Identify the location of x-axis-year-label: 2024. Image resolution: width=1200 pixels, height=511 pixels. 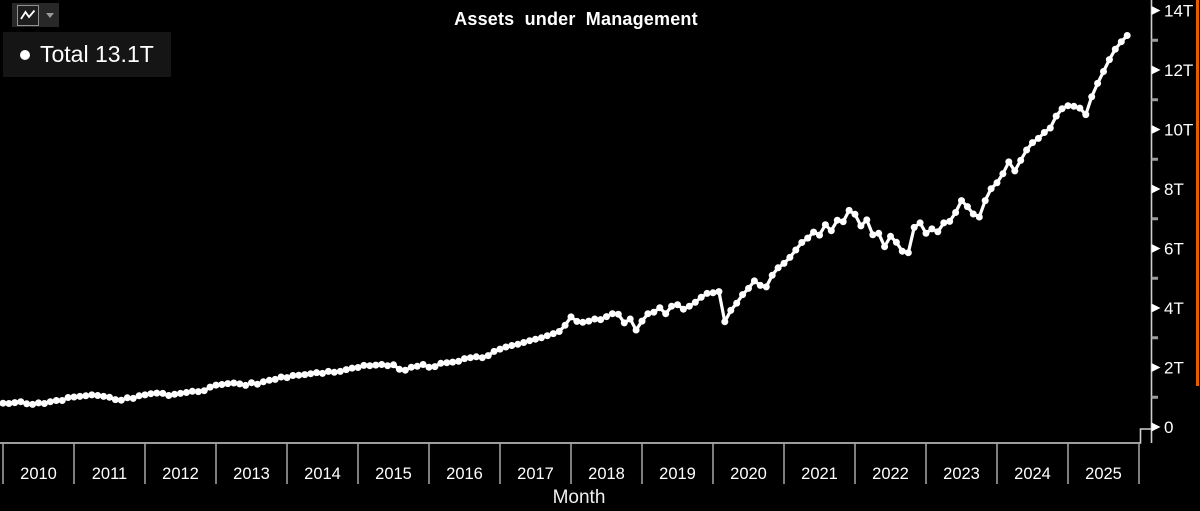
(1032, 474).